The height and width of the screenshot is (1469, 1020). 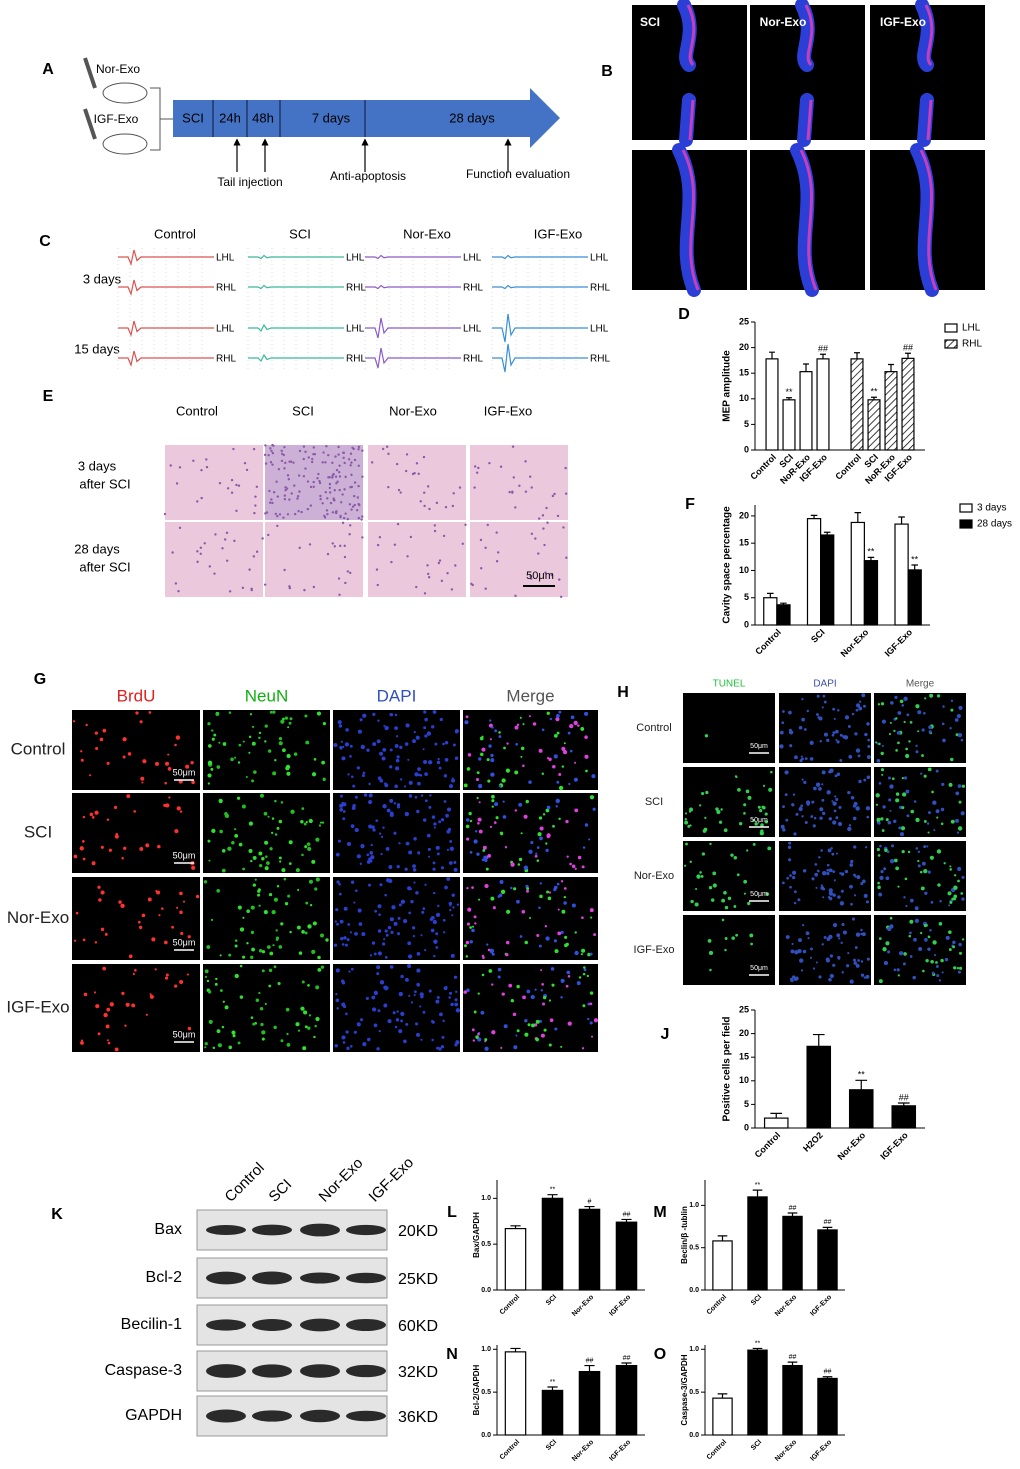 What do you see at coordinates (659, 1212) in the screenshot?
I see `panel-label: M` at bounding box center [659, 1212].